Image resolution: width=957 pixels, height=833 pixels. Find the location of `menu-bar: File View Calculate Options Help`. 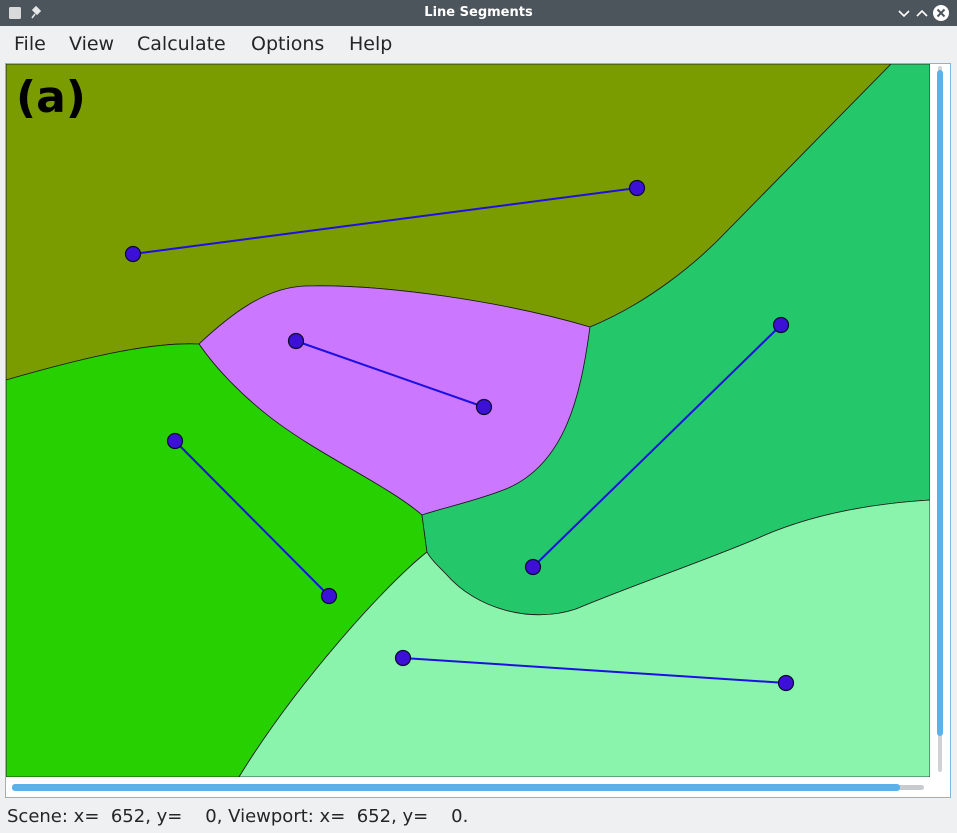

menu-bar: File View Calculate Options Help is located at coordinates (478, 44).